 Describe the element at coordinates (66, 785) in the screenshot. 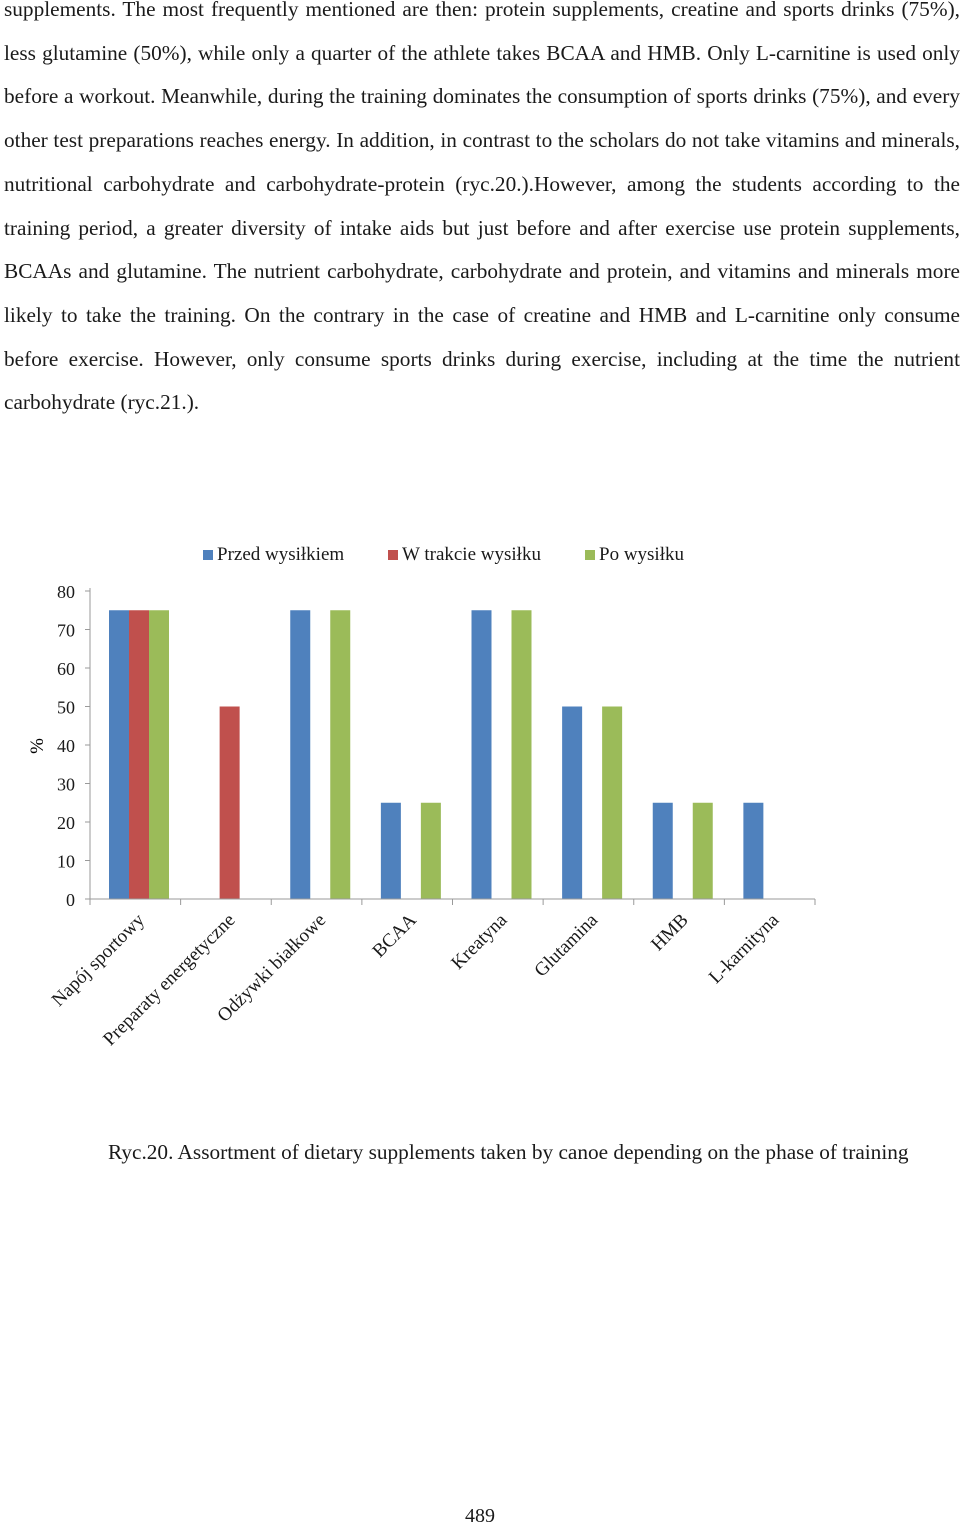

I see `y-tick-label: 30` at that location.